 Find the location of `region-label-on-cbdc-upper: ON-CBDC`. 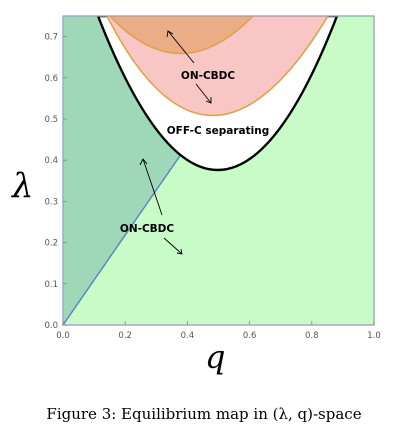

region-label-on-cbdc-upper: ON-CBDC is located at coordinates (208, 76).